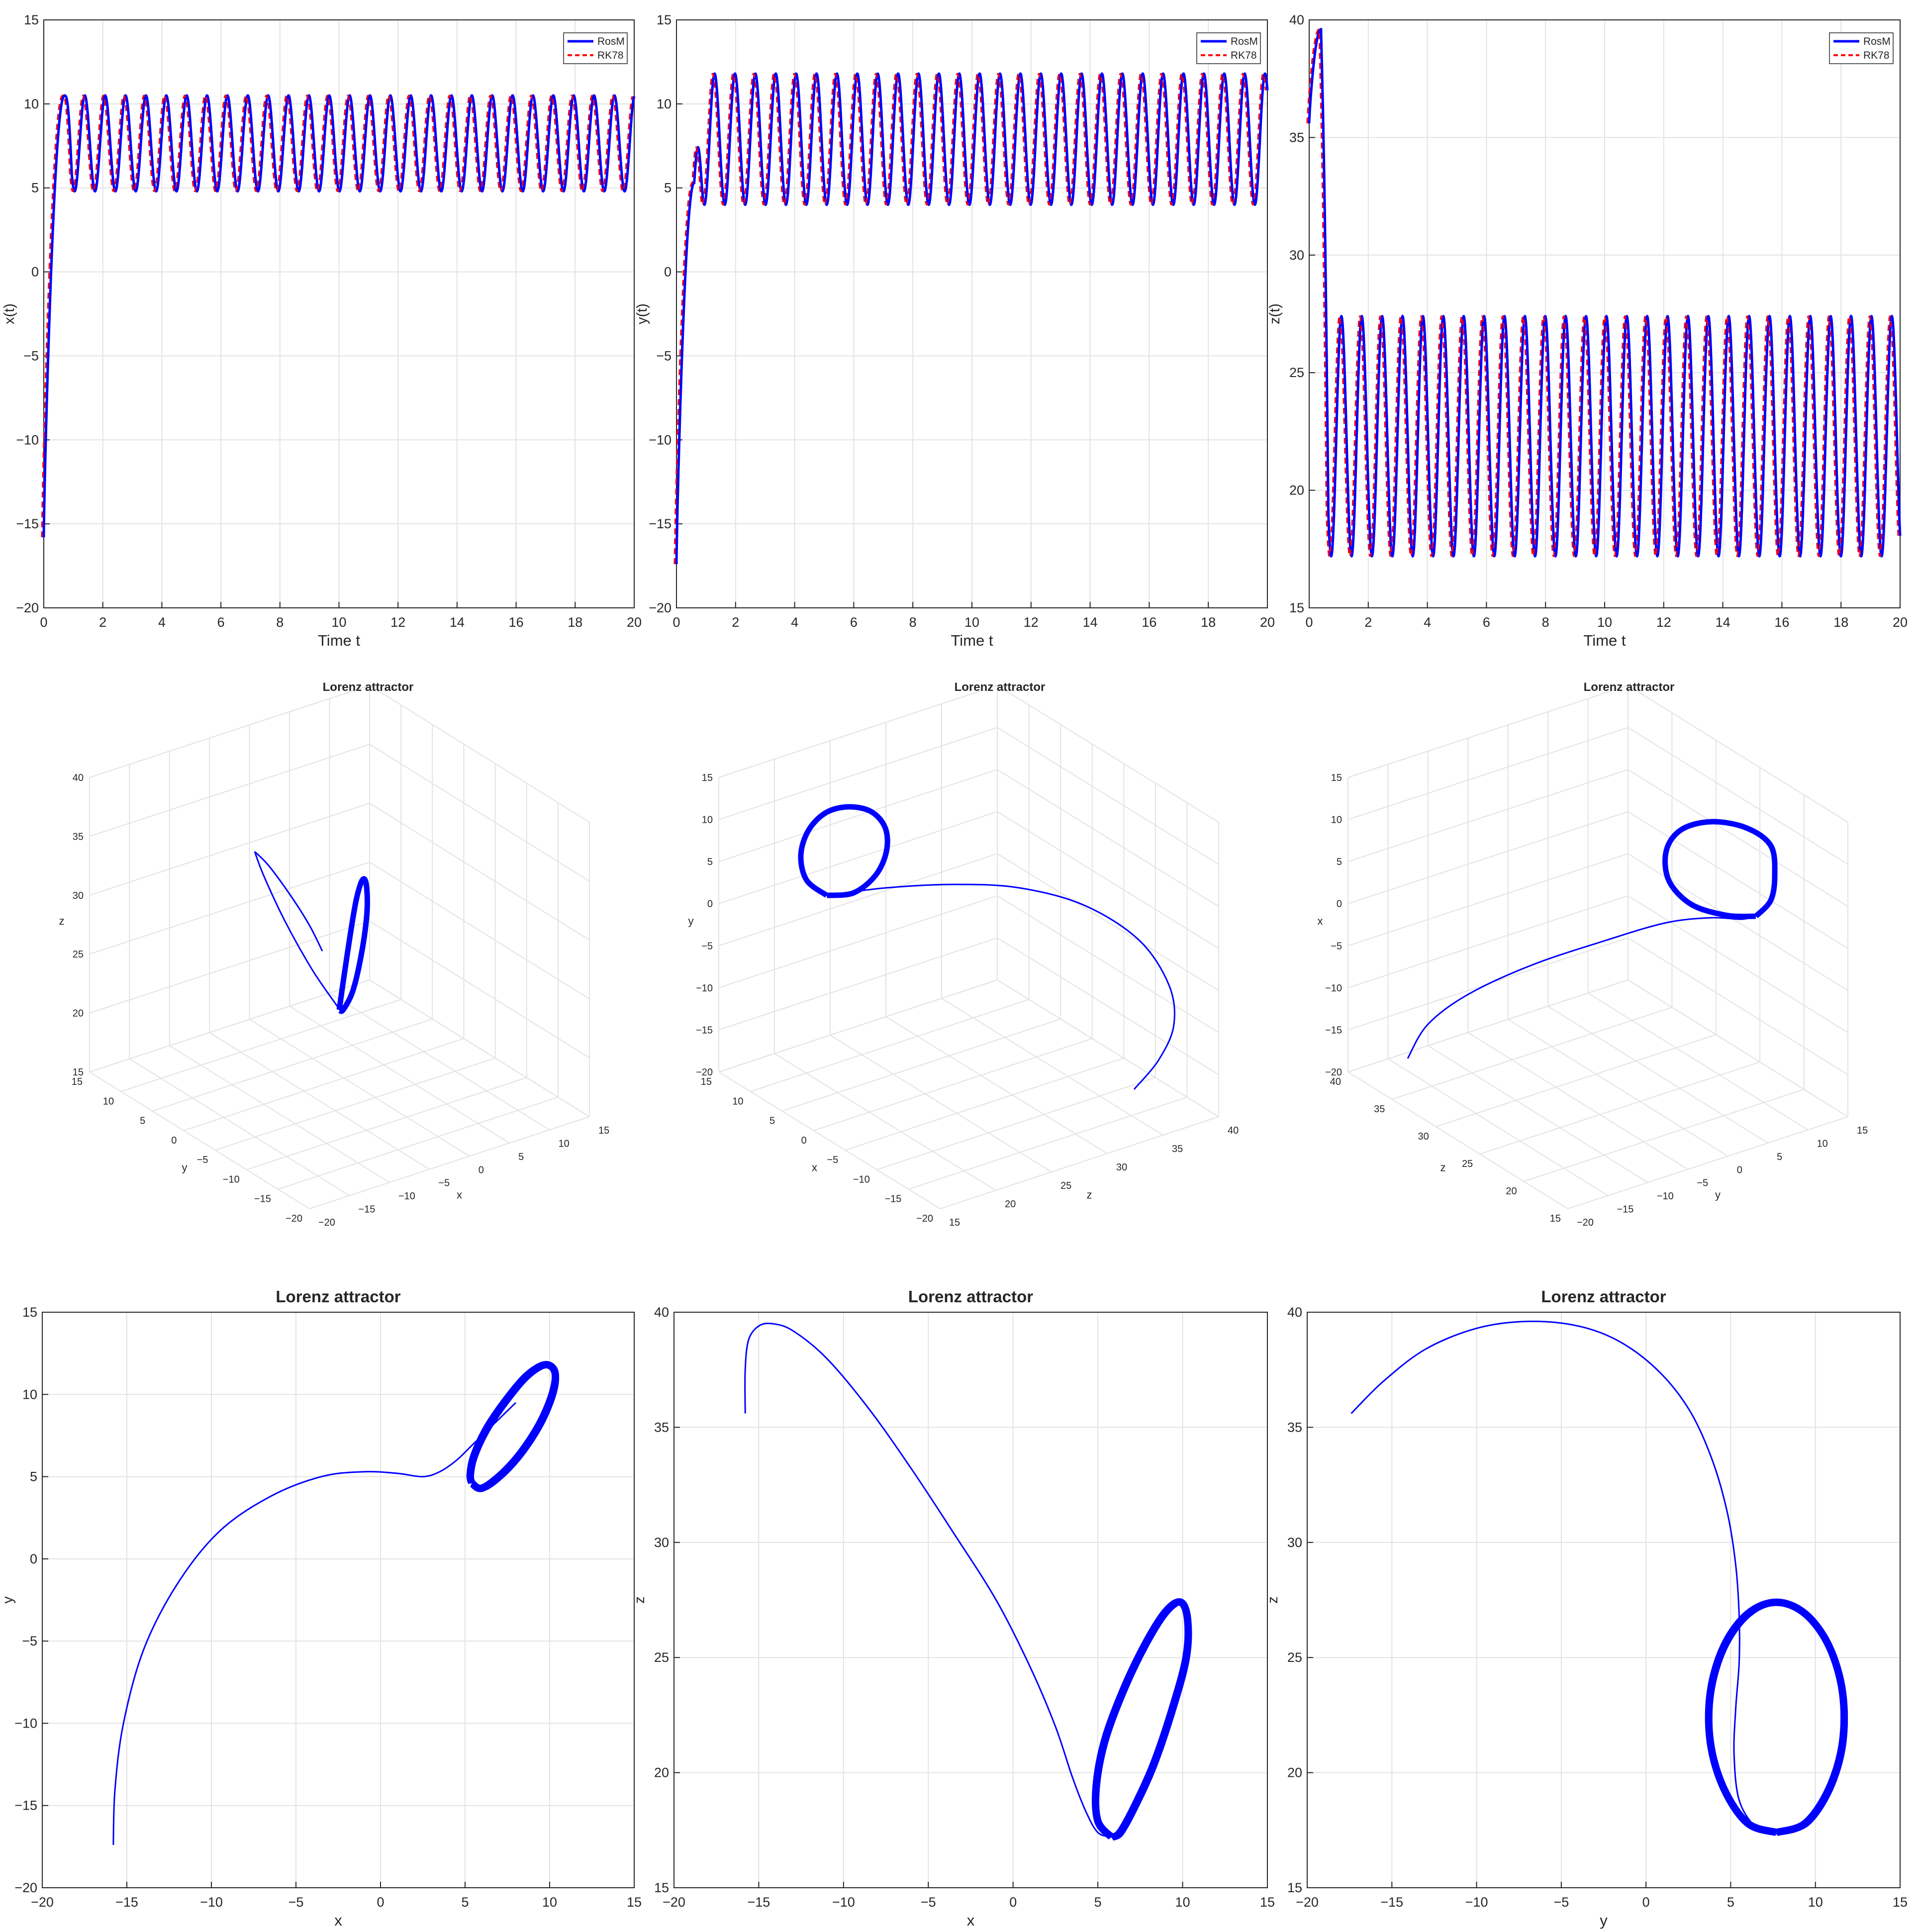 Image resolution: width=1918 pixels, height=1932 pixels. I want to click on limit-cycle-curve, so click(1142, 1719).